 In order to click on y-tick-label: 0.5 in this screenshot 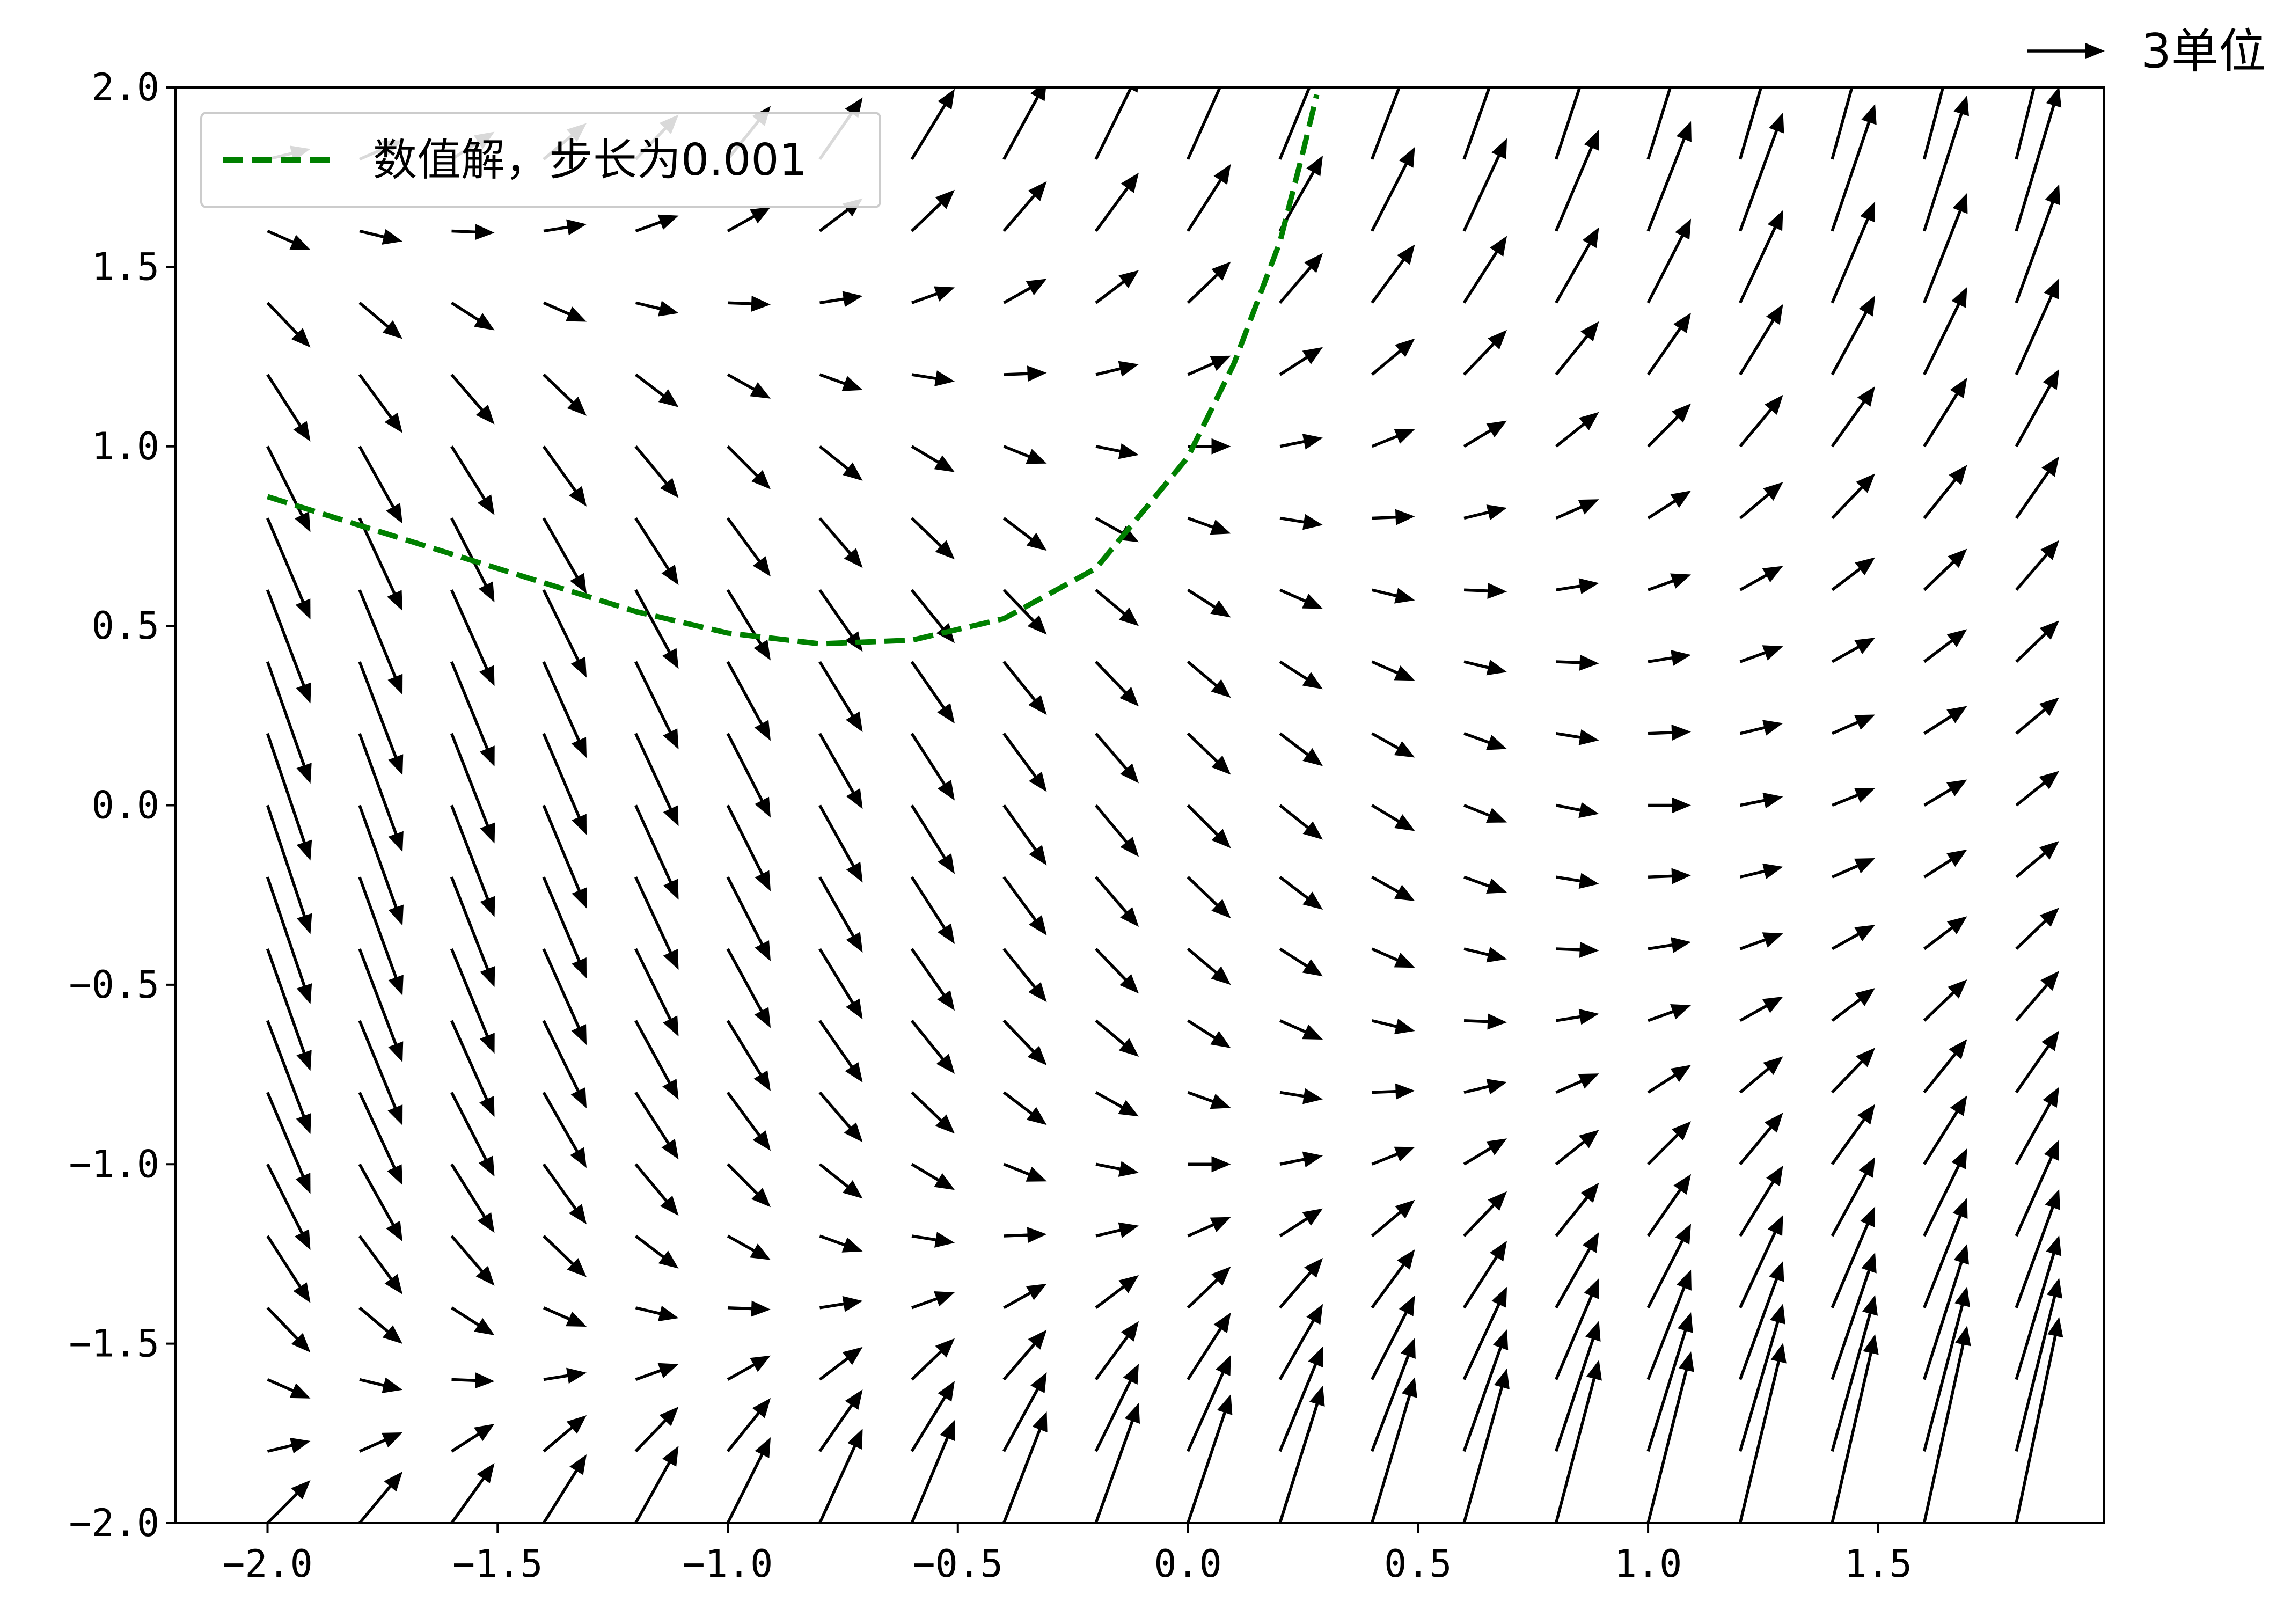, I will do `click(125, 626)`.